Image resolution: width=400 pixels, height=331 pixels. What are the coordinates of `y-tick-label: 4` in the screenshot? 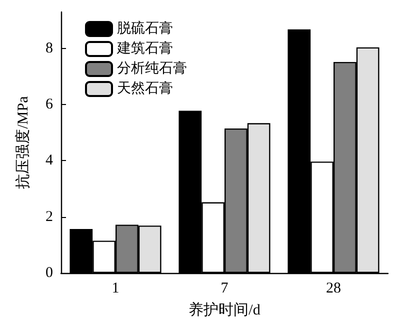 It's located at (50, 160).